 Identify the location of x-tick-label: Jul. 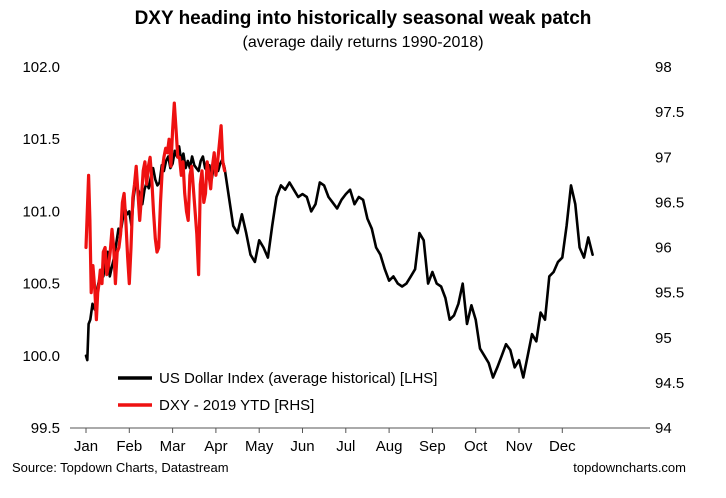
(345, 446).